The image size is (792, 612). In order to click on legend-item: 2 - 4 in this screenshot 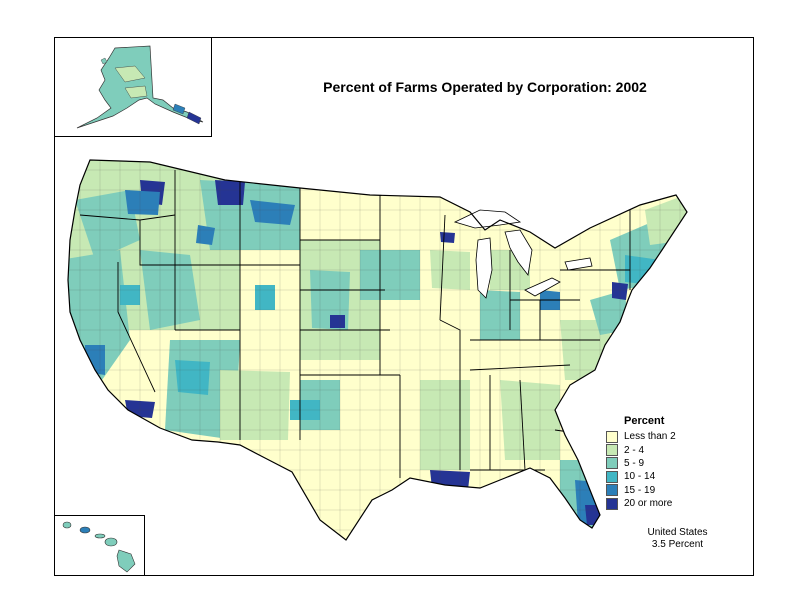, I will do `click(661, 450)`.